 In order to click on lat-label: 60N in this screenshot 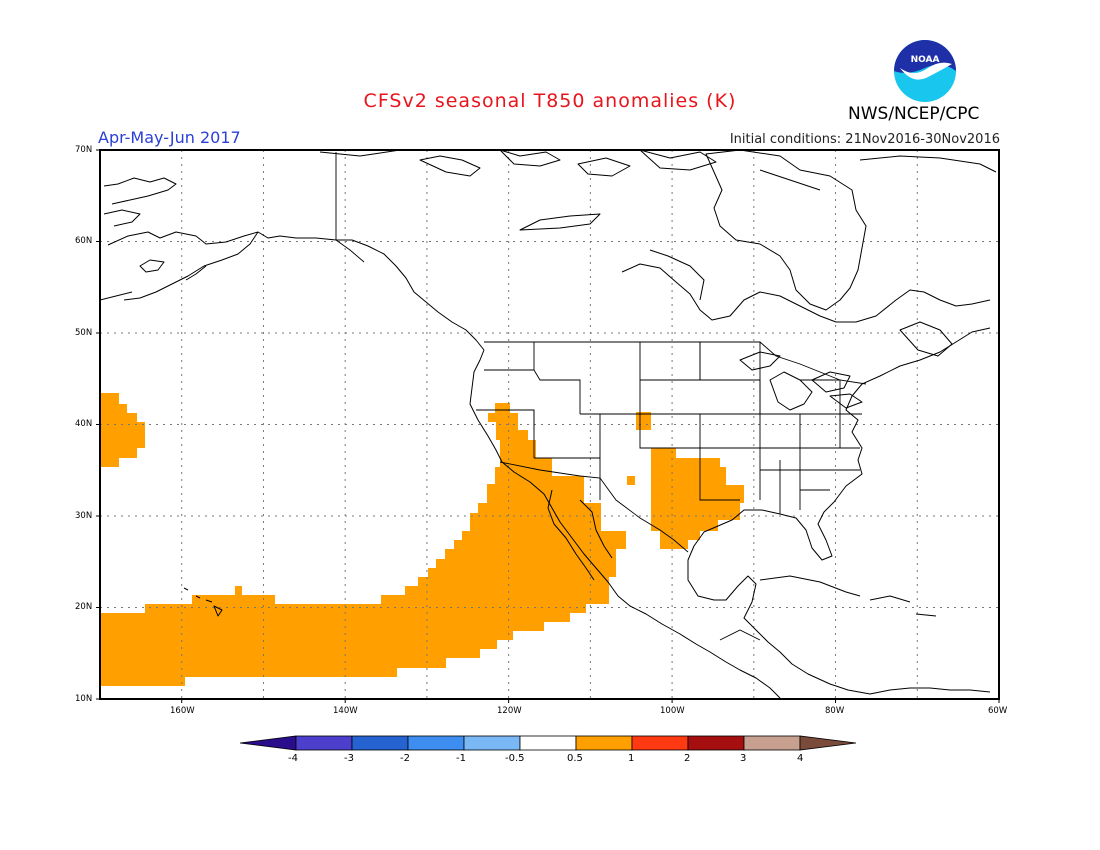, I will do `click(84, 241)`.